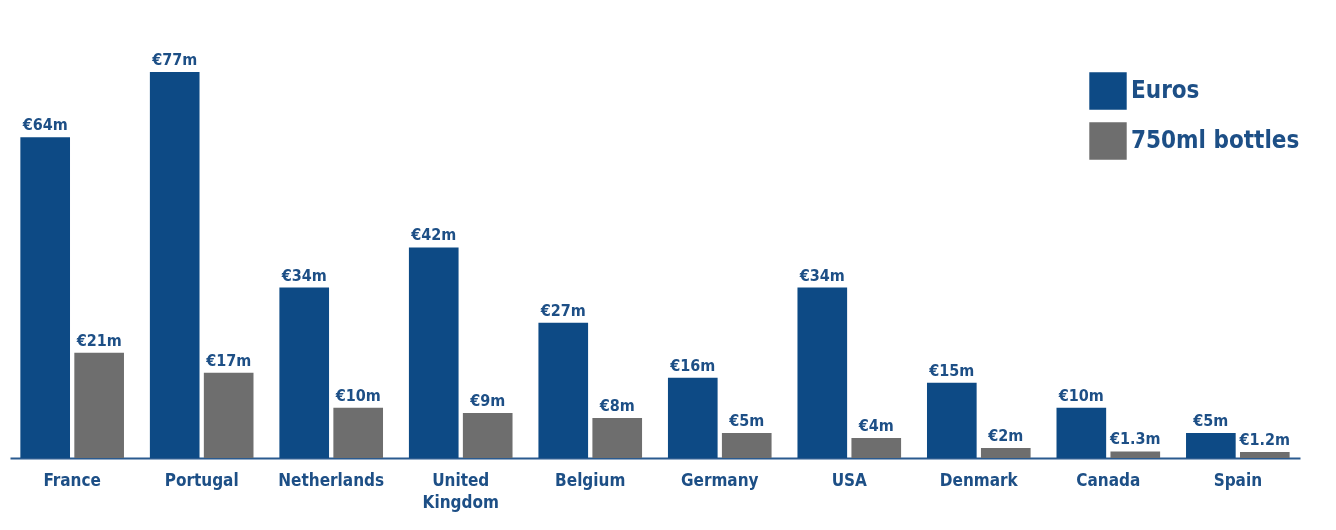 This screenshot has width=1336, height=530. What do you see at coordinates (98, 340) in the screenshot?
I see `data-label: €21m` at bounding box center [98, 340].